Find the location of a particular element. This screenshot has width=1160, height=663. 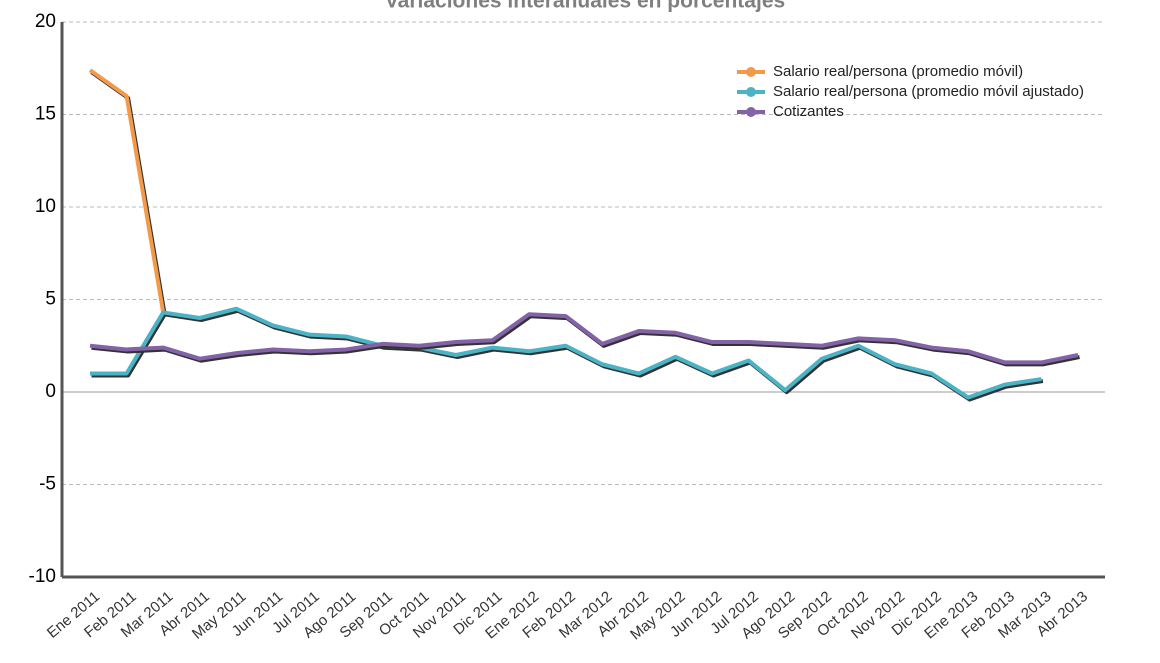

legend-label: Salario real/persona (promedio móvil) is located at coordinates (898, 71).